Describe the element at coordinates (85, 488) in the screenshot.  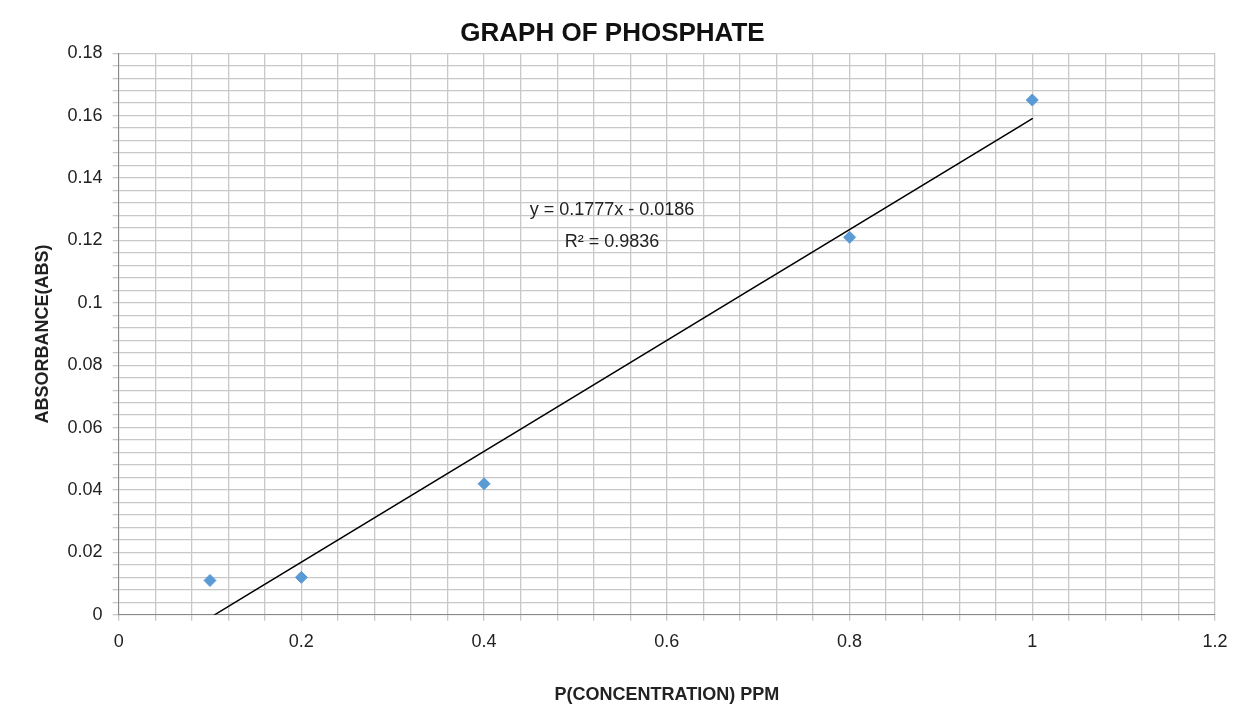
I see `y-tick-label: 0.04` at that location.